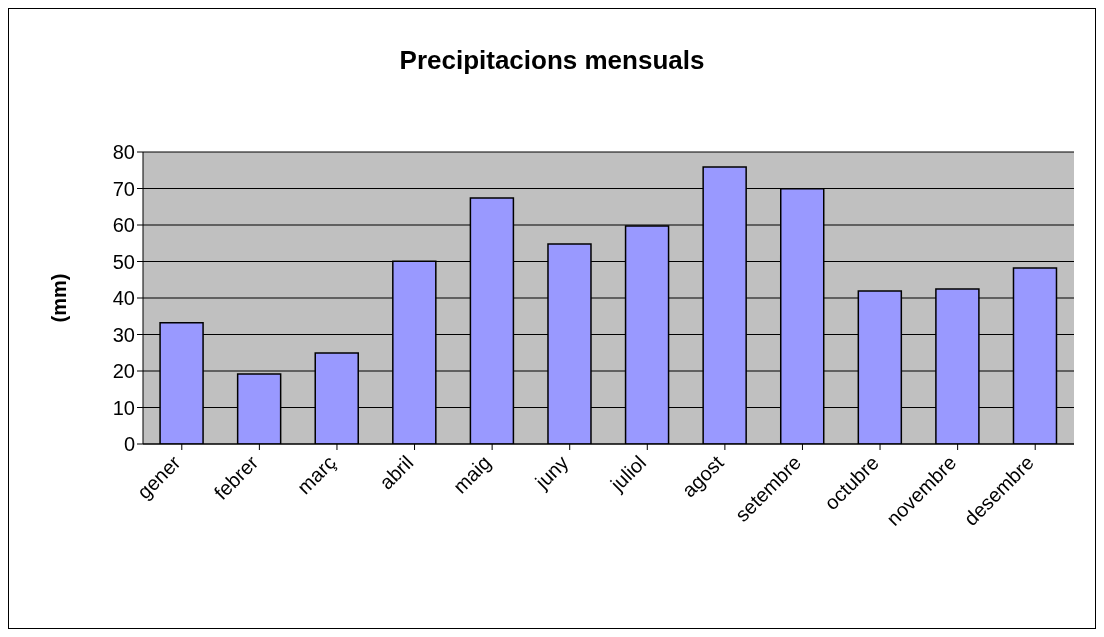 The image size is (1104, 637). What do you see at coordinates (123, 188) in the screenshot?
I see `y-tick-label: 70` at bounding box center [123, 188].